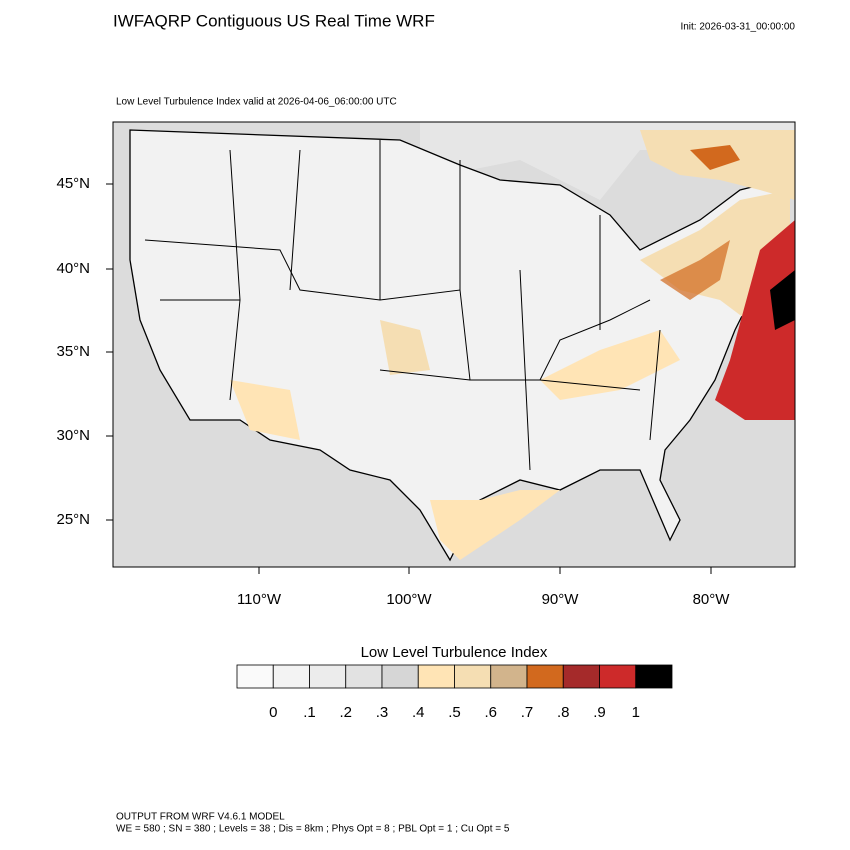  What do you see at coordinates (418, 712) in the screenshot?
I see `colorbar-label: .4` at bounding box center [418, 712].